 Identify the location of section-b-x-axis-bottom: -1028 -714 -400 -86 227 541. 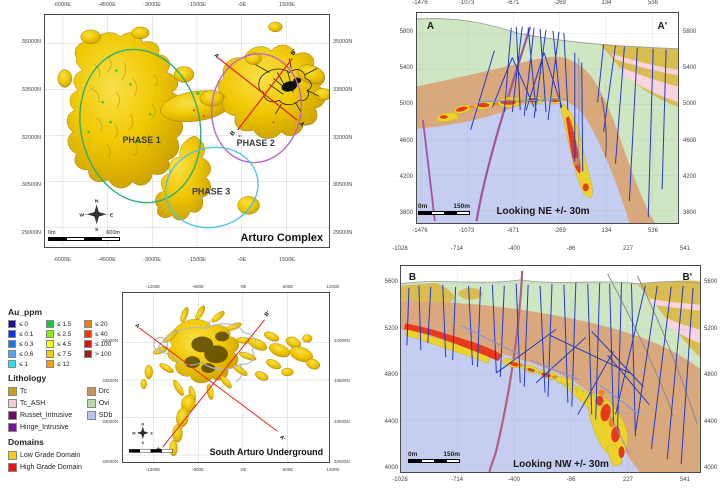
(542, 480).